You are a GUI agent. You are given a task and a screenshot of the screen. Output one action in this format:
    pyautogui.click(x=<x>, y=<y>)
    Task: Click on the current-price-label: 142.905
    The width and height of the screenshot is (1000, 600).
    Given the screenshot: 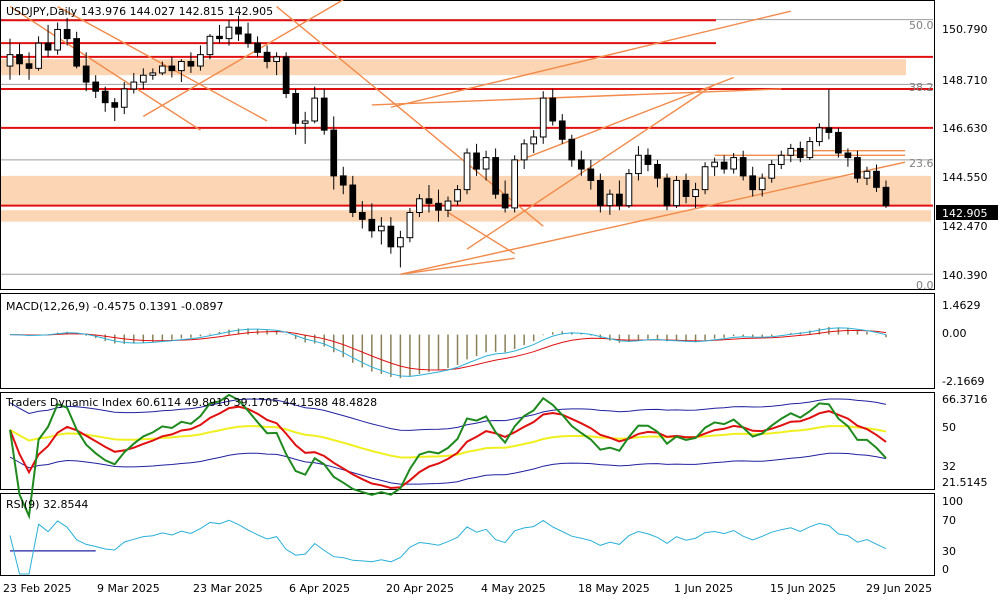 What is the action you would take?
    pyautogui.click(x=965, y=213)
    